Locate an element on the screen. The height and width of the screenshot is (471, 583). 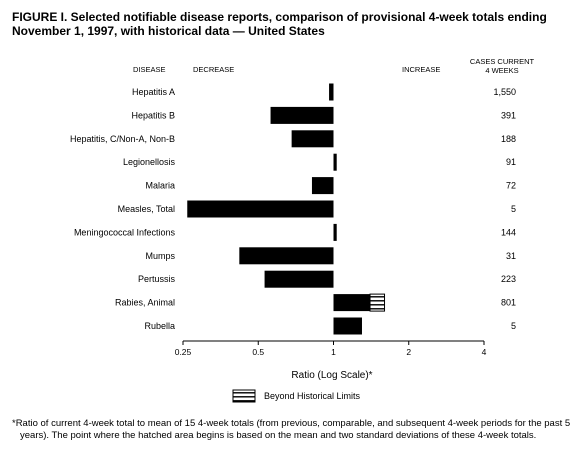
category-label: Hepatitis, C/Non-A, Non-B is located at coordinates (122, 139).